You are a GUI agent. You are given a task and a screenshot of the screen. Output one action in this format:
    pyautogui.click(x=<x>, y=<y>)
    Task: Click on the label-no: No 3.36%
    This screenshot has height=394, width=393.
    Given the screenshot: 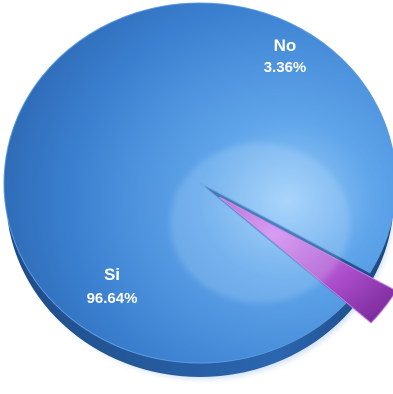 What is the action you would take?
    pyautogui.click(x=285, y=56)
    